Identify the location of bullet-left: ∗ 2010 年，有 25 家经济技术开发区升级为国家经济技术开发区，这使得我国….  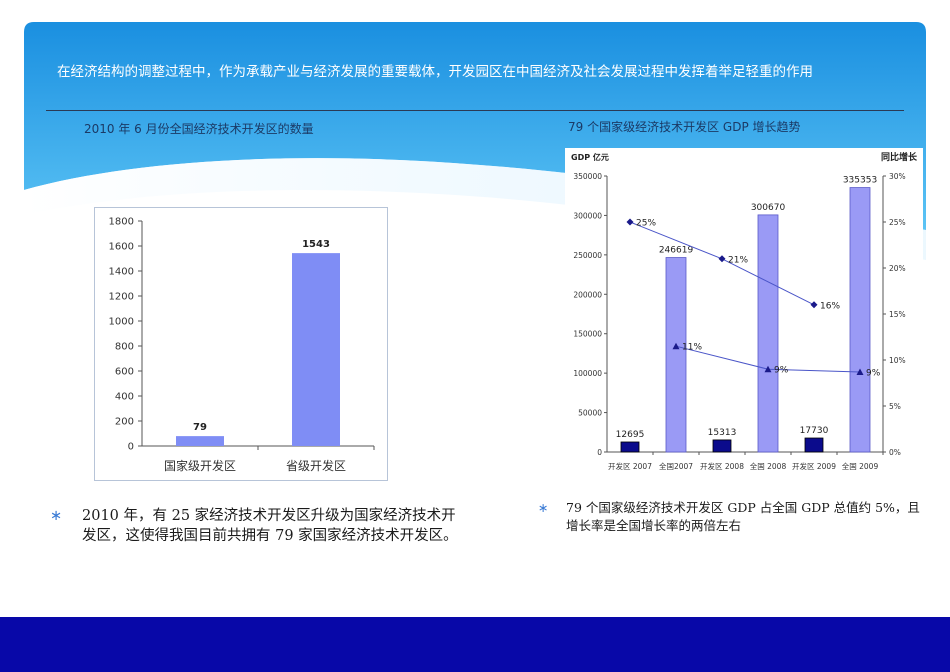
(260, 526).